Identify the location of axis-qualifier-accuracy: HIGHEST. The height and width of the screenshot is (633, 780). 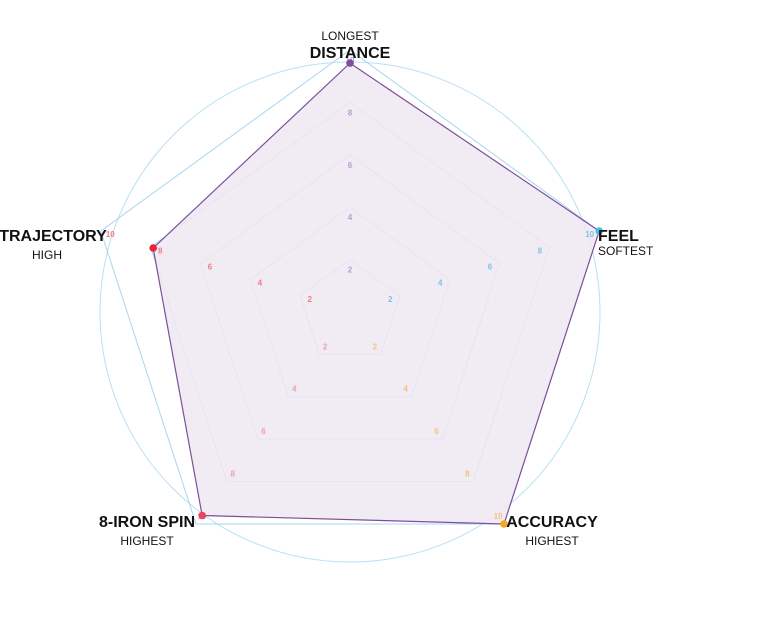
(552, 541).